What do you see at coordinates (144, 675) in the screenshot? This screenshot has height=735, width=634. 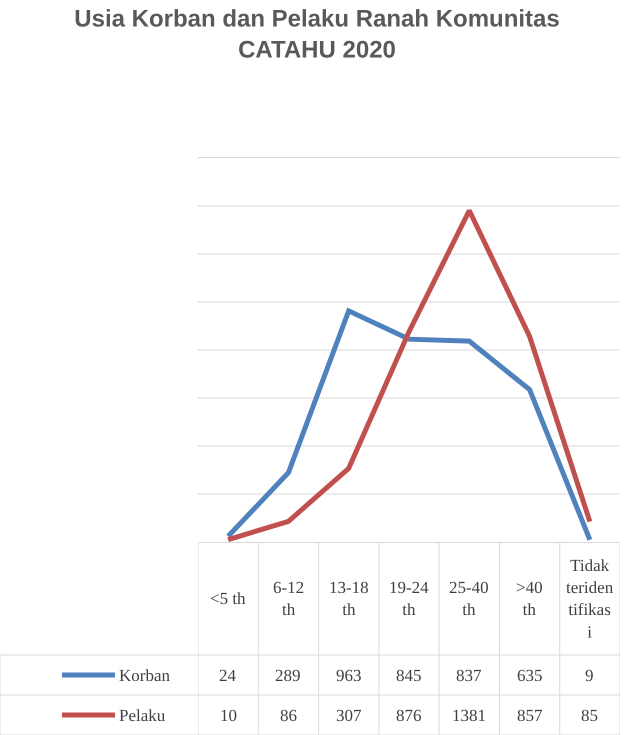 I see `legend-label: Korban` at bounding box center [144, 675].